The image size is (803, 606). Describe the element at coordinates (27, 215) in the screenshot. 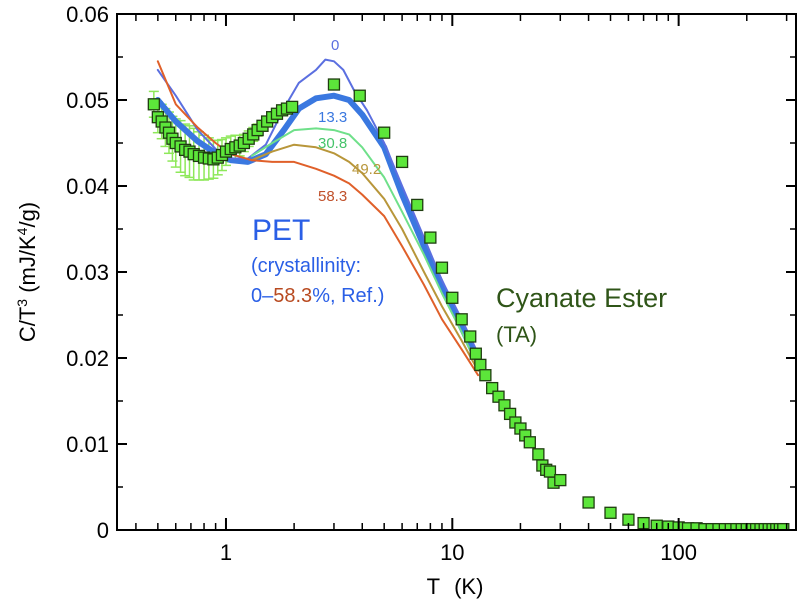

I see `y-axis-label-end: /g)` at that location.